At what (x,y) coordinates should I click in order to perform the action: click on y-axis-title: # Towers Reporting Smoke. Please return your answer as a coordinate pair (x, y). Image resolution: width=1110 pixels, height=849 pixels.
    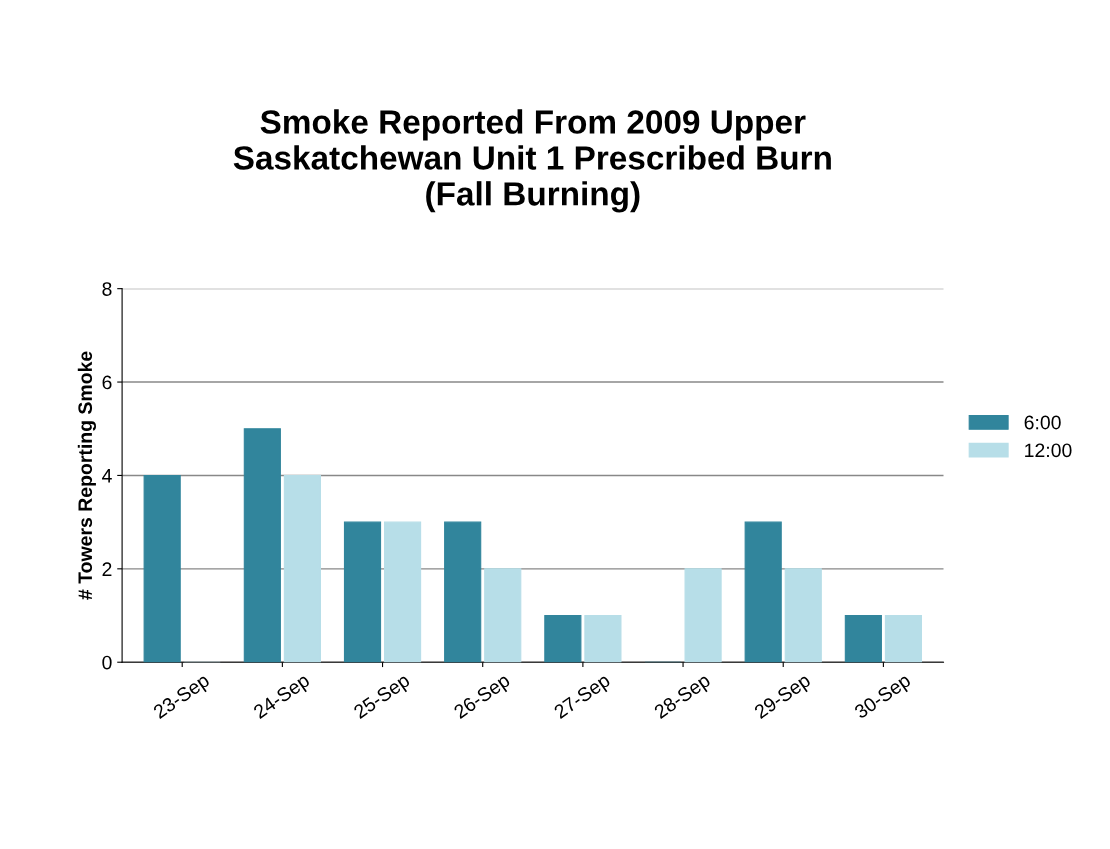
    Looking at the image, I should click on (87, 475).